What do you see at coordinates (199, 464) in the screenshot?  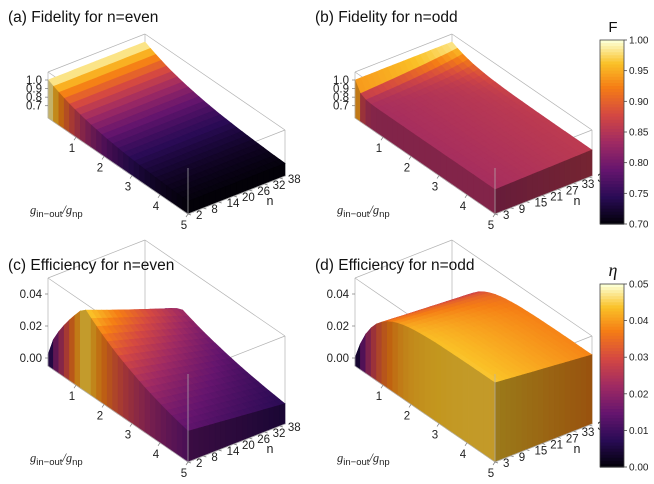 I see `n-tick-label: 2` at bounding box center [199, 464].